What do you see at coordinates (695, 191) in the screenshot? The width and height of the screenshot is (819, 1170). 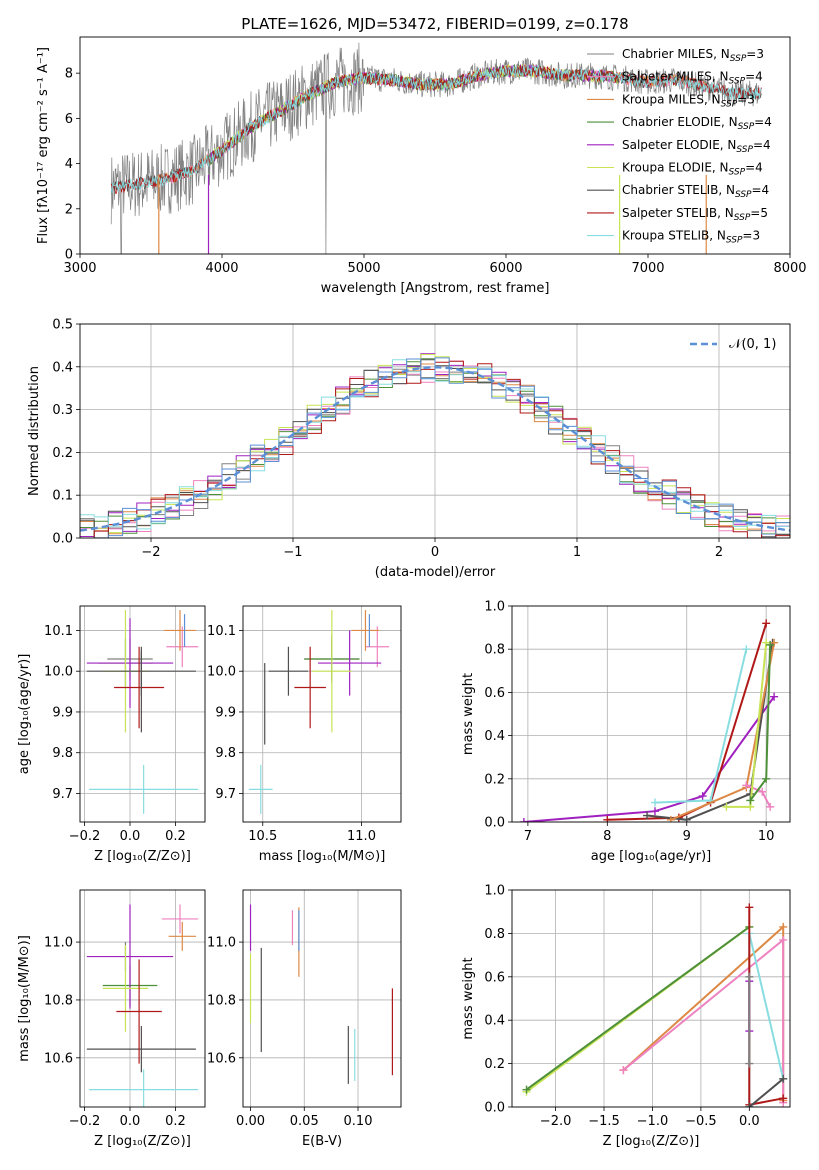 I see `legend-chabrier_stelib-label: Chabrier STELIB, NSSP=4` at bounding box center [695, 191].